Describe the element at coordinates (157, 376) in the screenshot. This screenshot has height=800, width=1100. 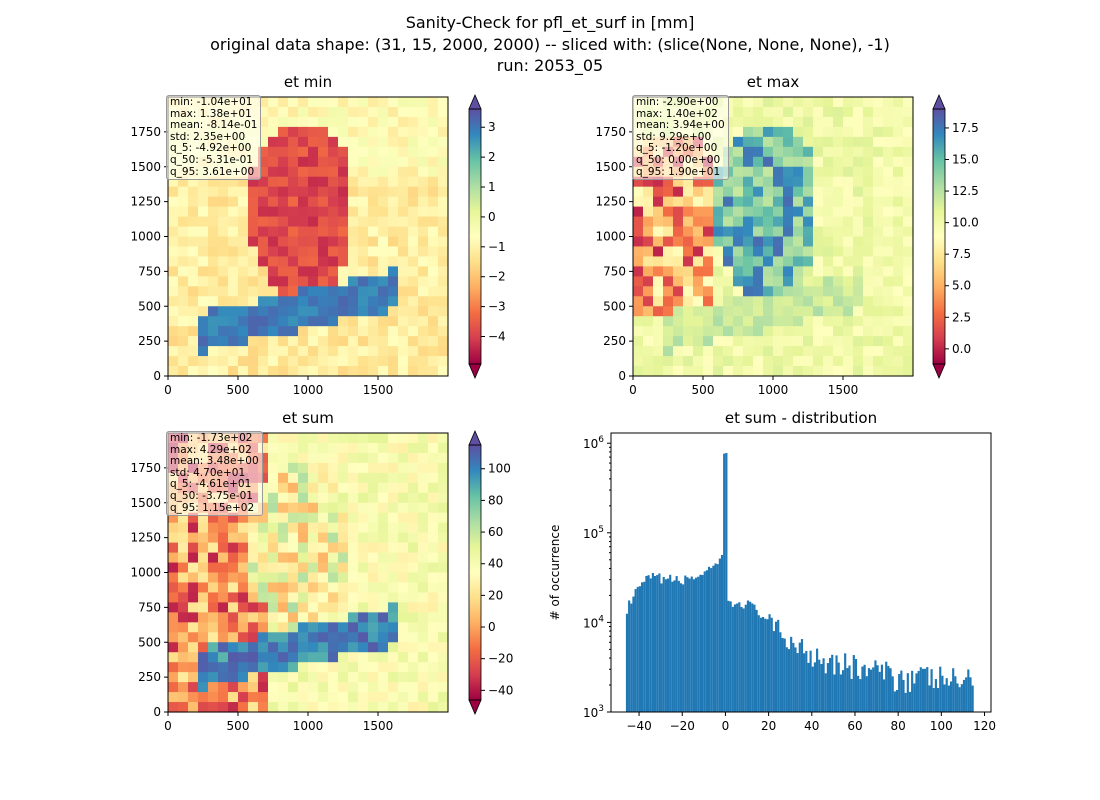
I see `y-tick-label: 0` at that location.